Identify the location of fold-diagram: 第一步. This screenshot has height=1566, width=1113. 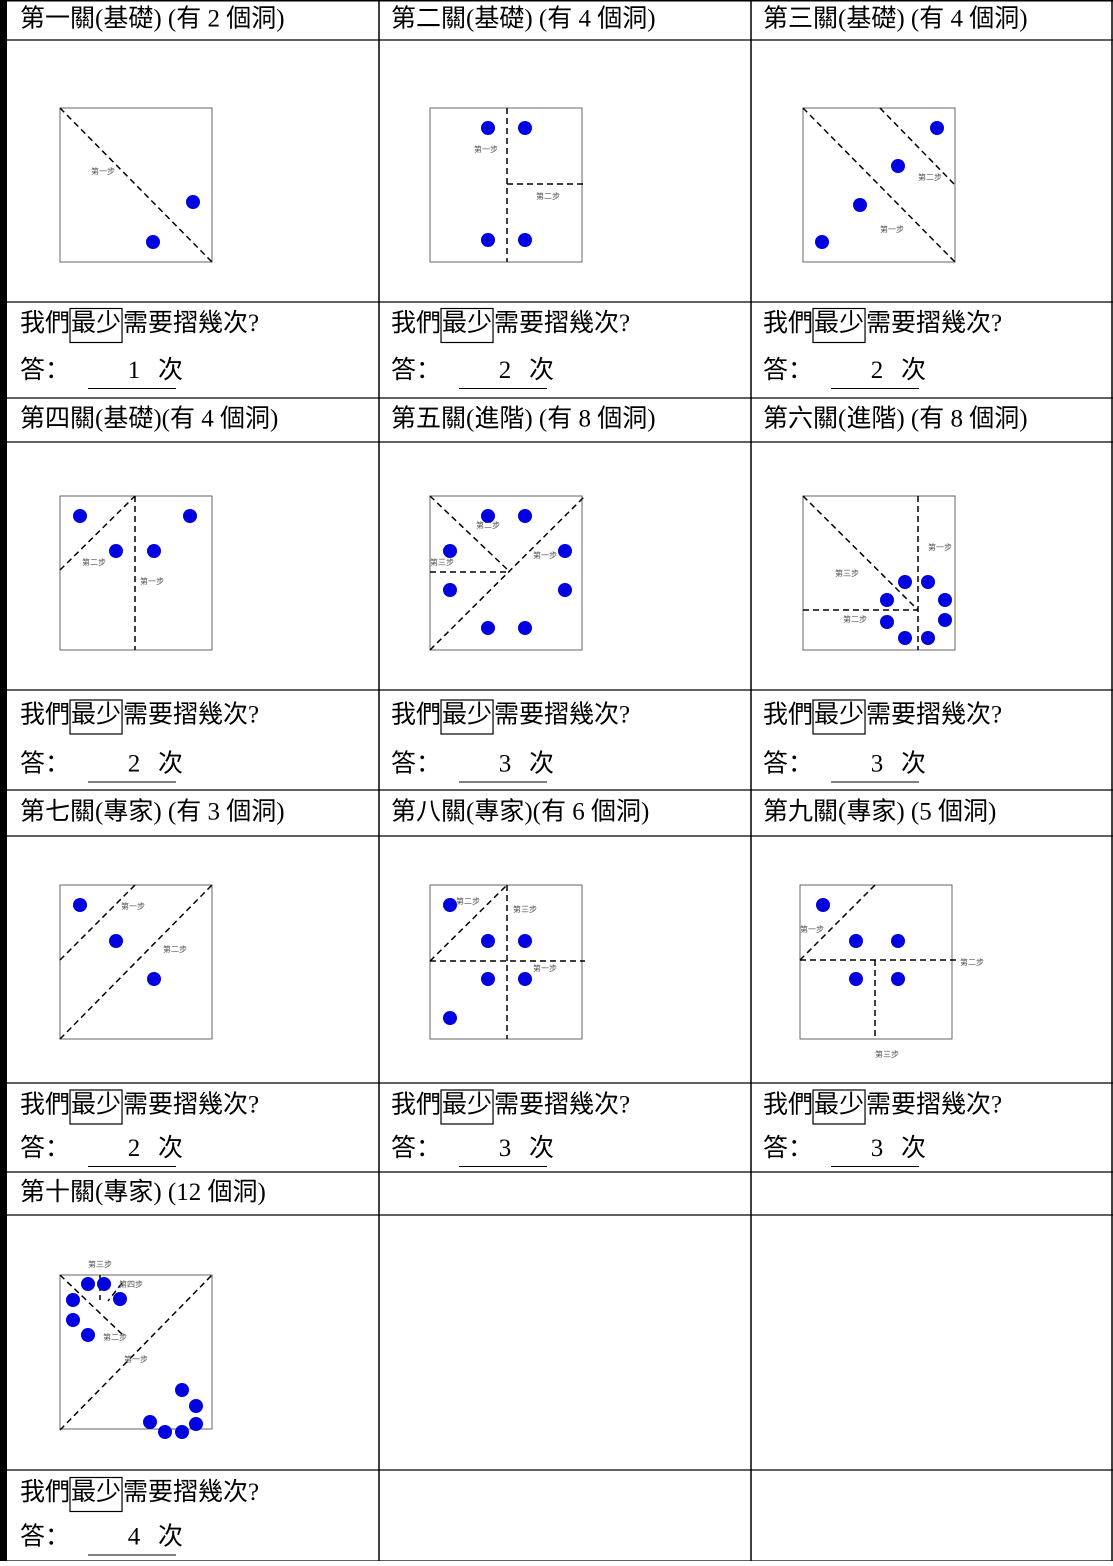
(136, 185).